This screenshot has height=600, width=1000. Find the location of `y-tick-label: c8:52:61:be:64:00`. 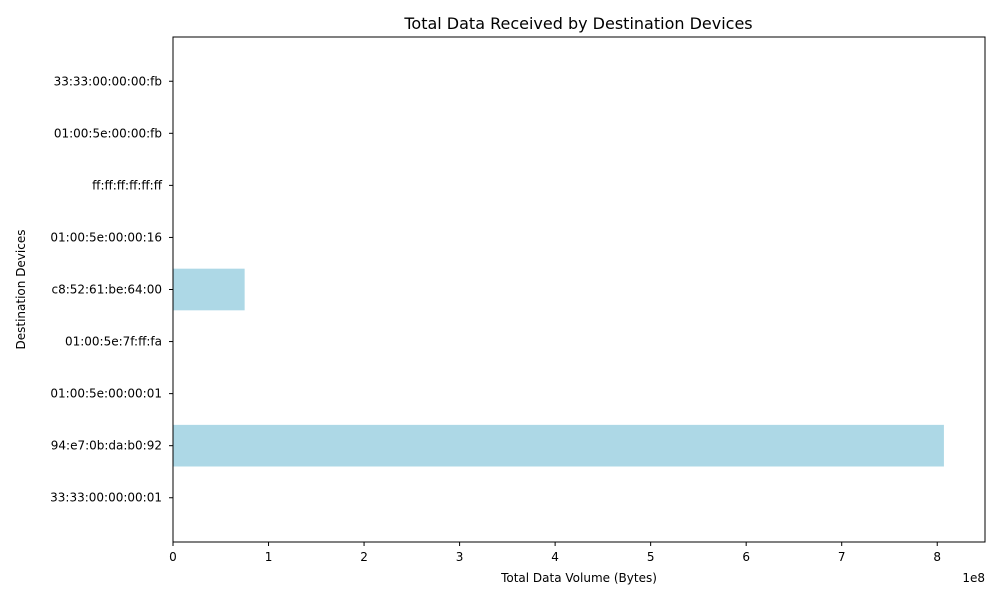

y-tick-label: c8:52:61:be:64:00 is located at coordinates (106, 290).